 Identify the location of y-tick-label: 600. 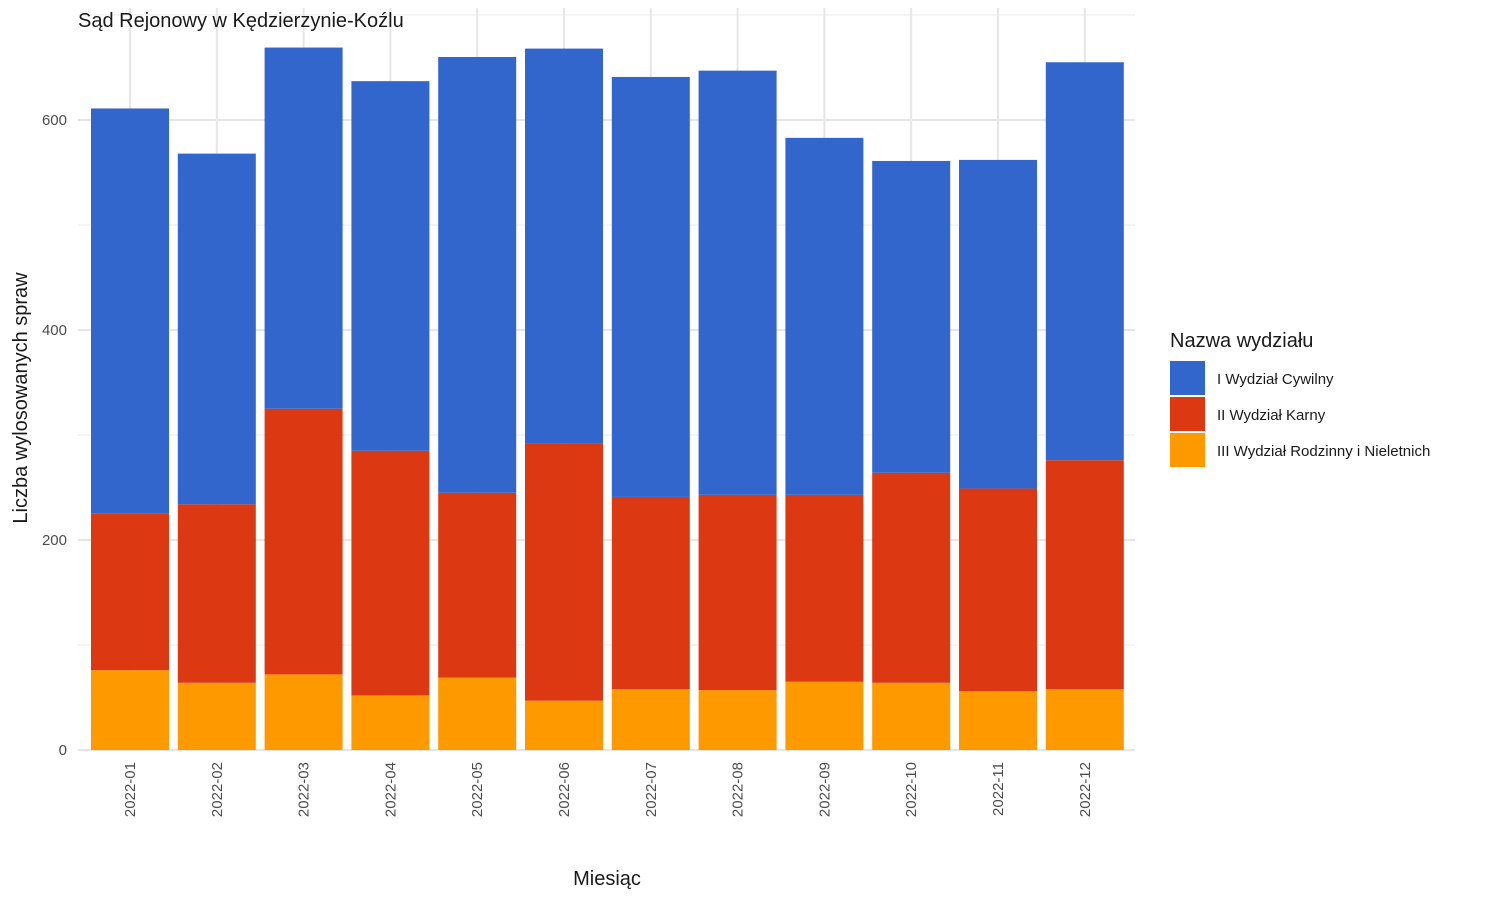
(54, 120).